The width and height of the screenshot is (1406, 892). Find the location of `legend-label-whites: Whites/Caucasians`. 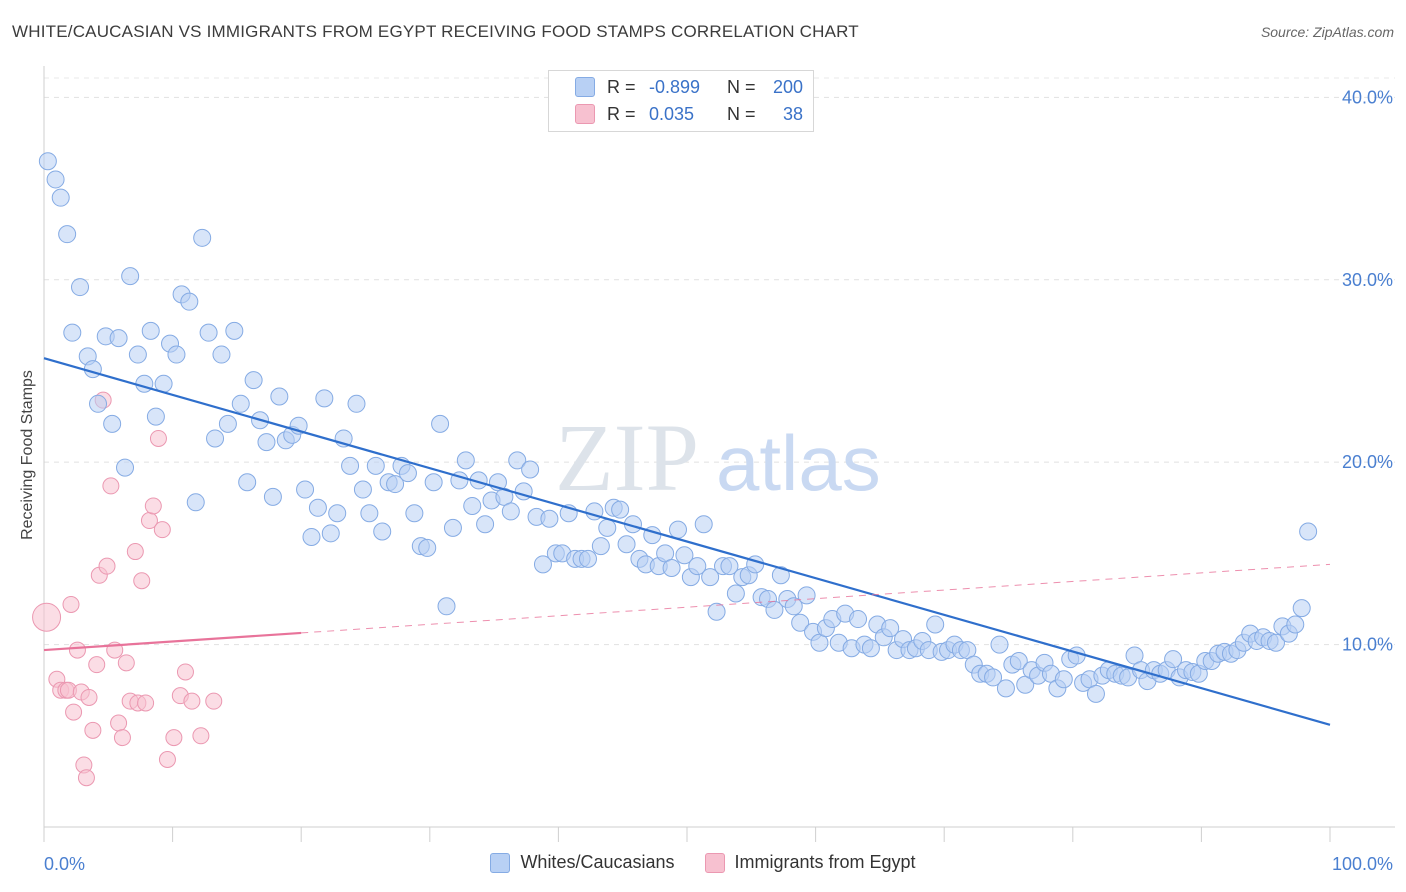

legend-label-whites: Whites/Caucasians is located at coordinates (597, 862).